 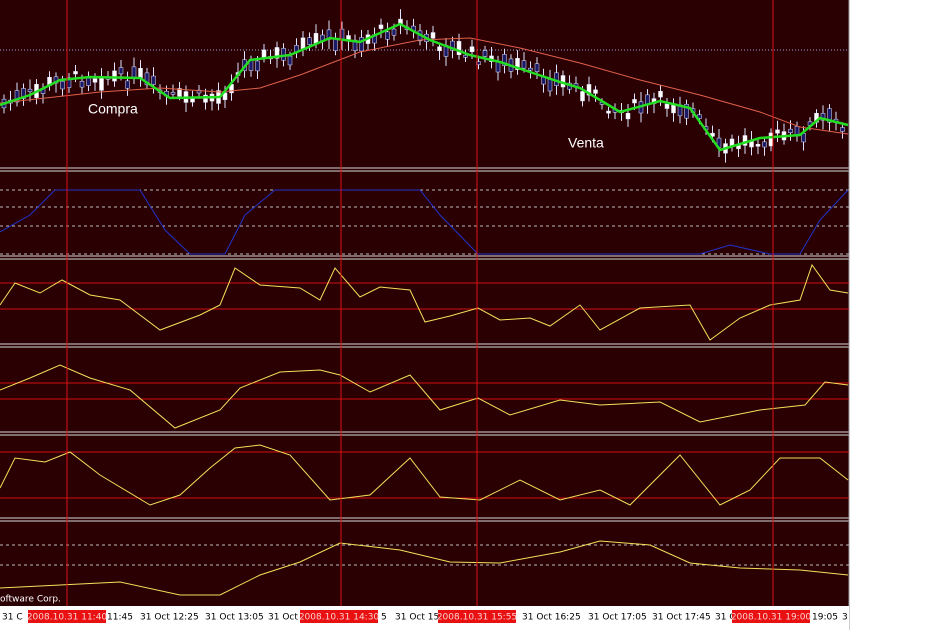 I want to click on cursor-time-label: 2008.10.31 11:40, so click(x=67, y=618).